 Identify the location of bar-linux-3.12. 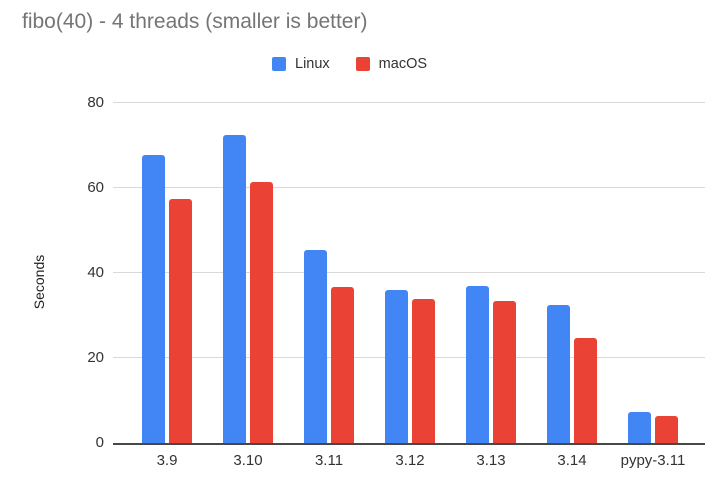
(396, 366).